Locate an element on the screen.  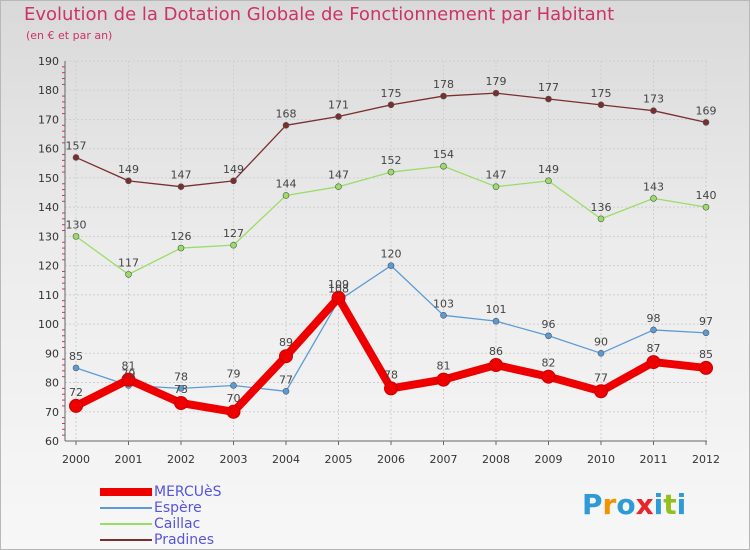
legend-item-mercues: MERCUèS is located at coordinates (160, 492).